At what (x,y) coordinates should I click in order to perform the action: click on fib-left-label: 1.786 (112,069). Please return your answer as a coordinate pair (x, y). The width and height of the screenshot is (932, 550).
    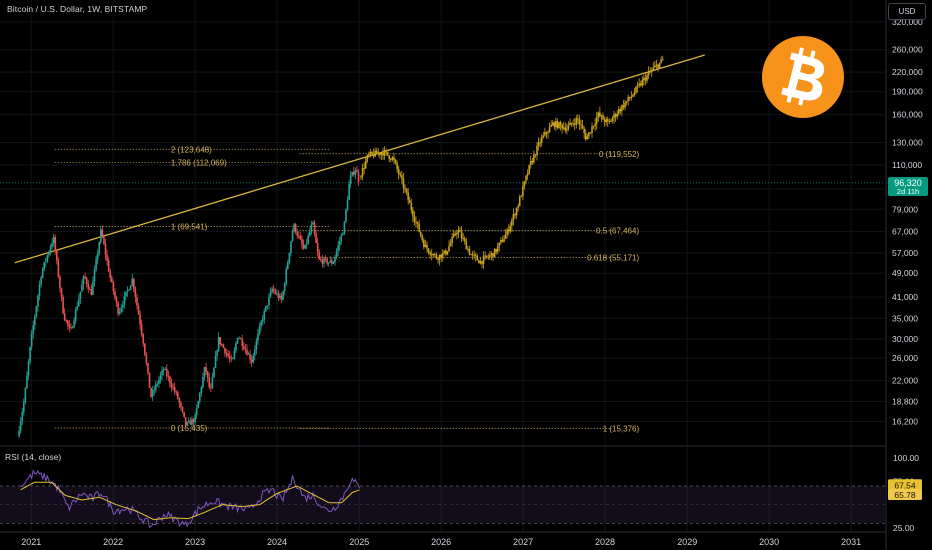
    Looking at the image, I should click on (199, 162).